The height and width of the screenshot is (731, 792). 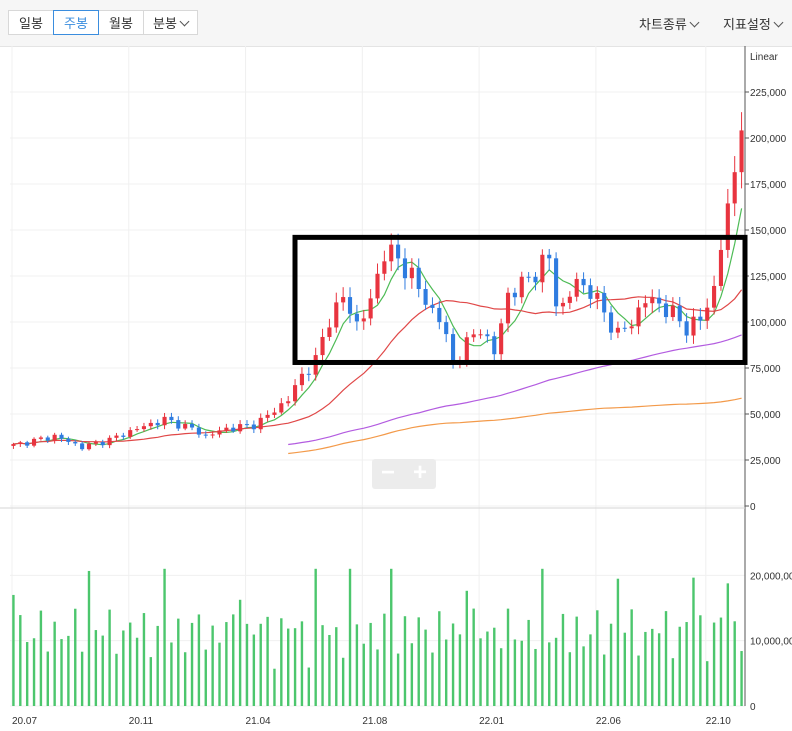 What do you see at coordinates (76, 22) in the screenshot?
I see `tab-weekly: 주봉` at bounding box center [76, 22].